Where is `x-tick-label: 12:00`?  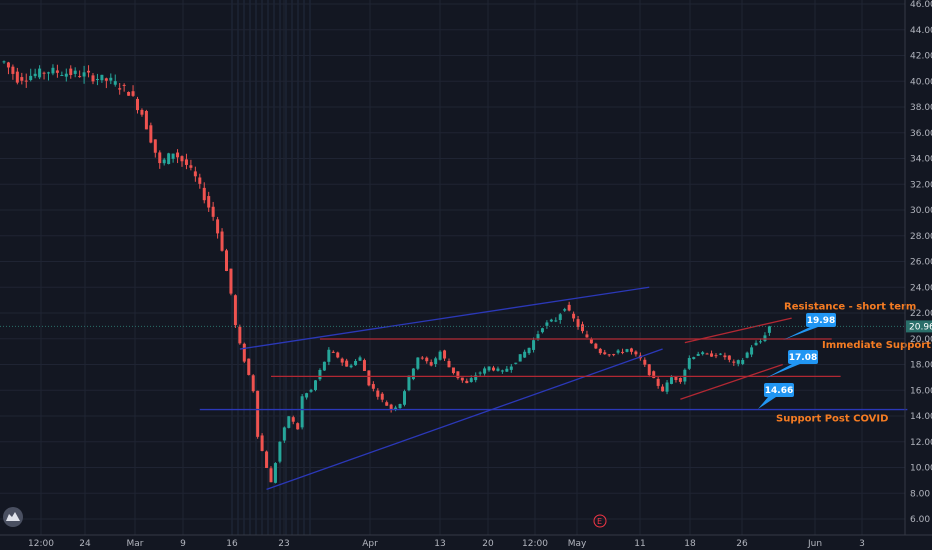
x-tick-label: 12:00 is located at coordinates (535, 544).